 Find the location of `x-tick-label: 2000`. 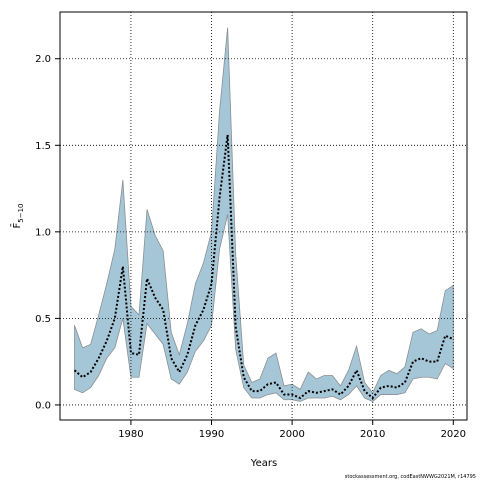

x-tick-label: 2000 is located at coordinates (291, 434).